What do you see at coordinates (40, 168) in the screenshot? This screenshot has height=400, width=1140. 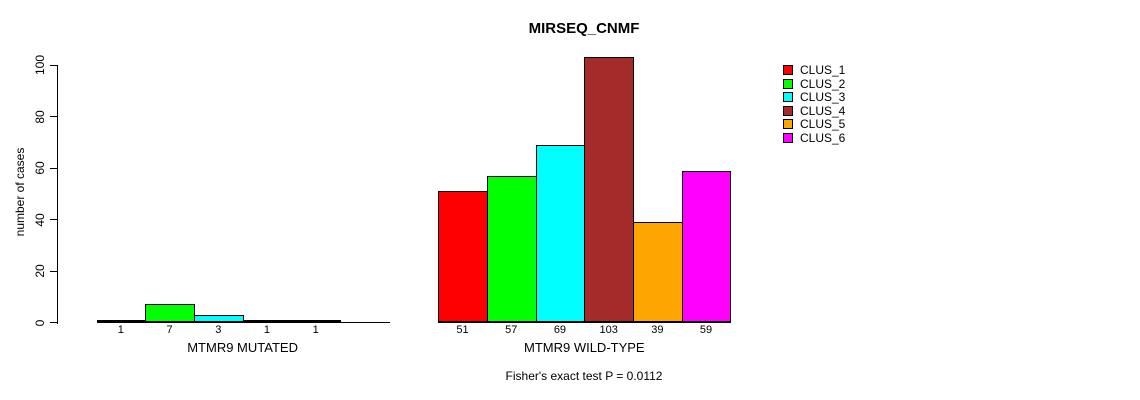 I see `y-tick-label: 60` at bounding box center [40, 168].